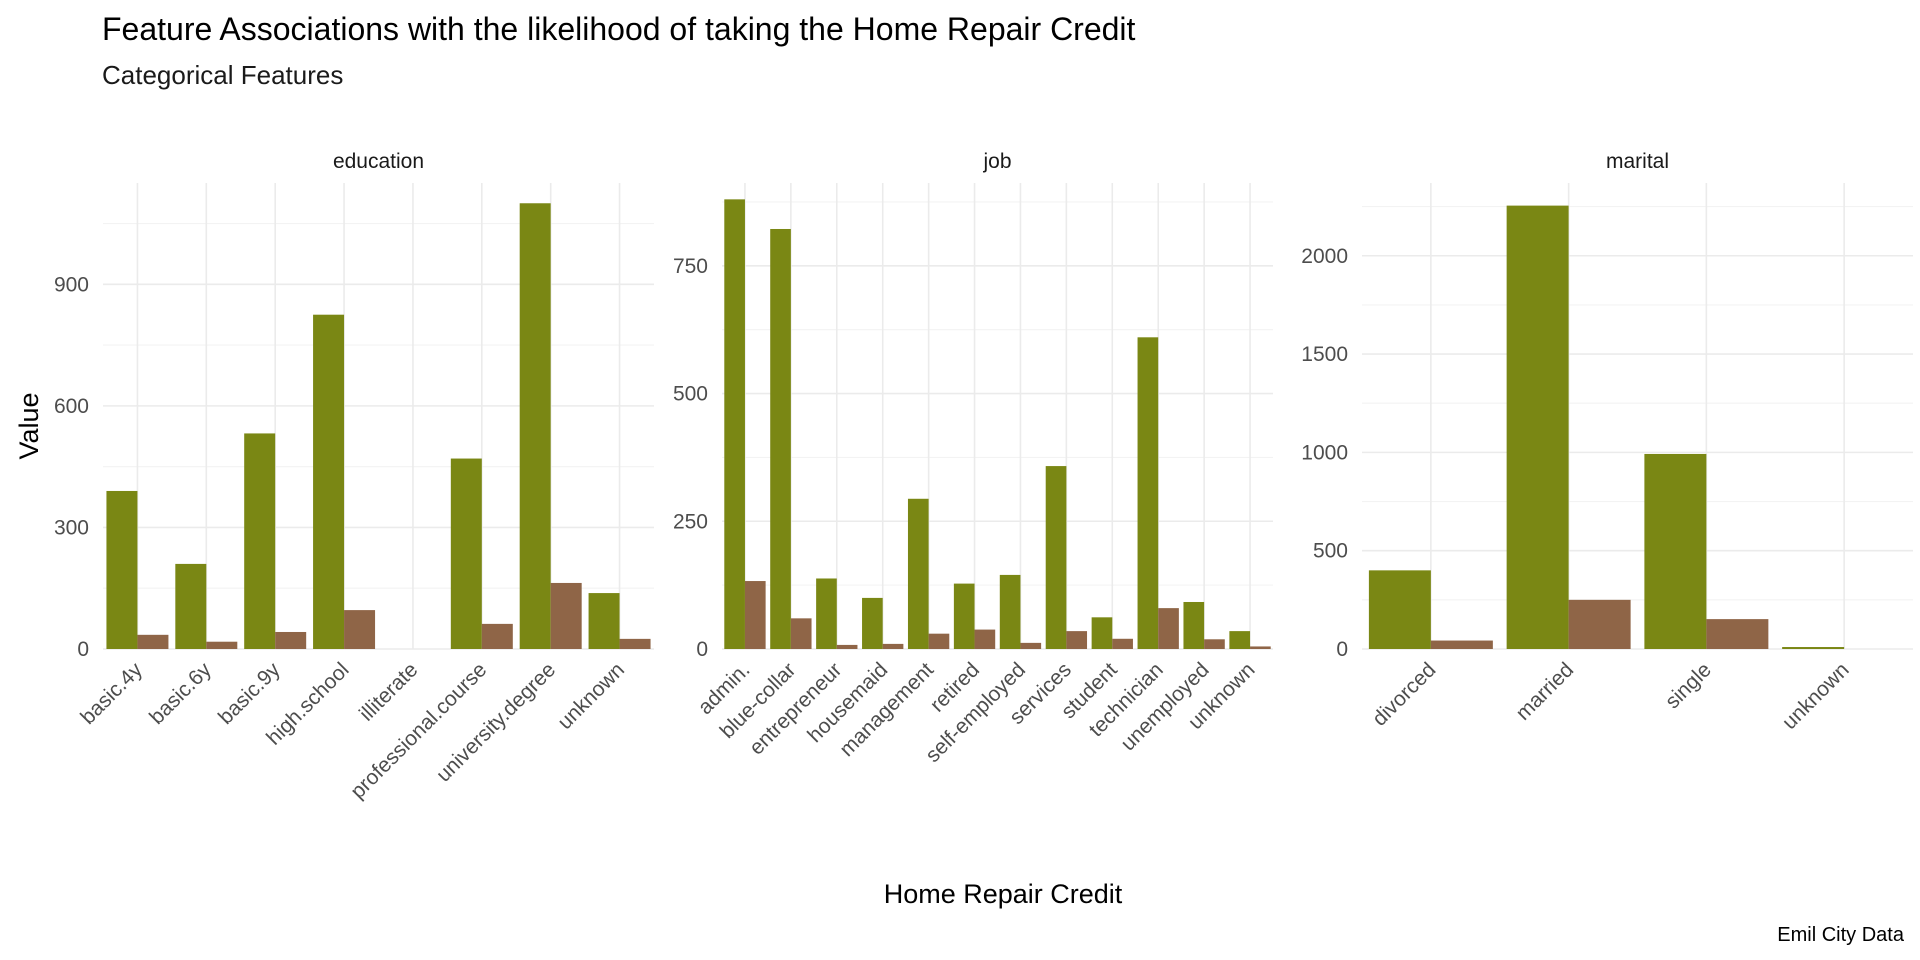  Describe the element at coordinates (566, 615) in the screenshot. I see `bar-education-university.degree-s2` at that location.